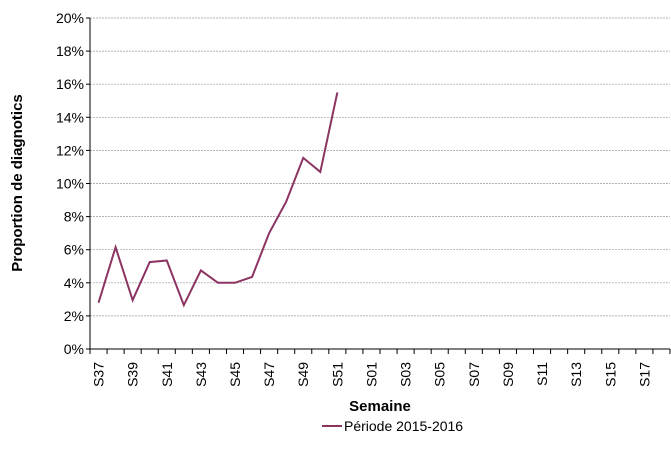 The height and width of the screenshot is (459, 671). What do you see at coordinates (74, 217) in the screenshot?
I see `y-tick-label: 8%` at bounding box center [74, 217].